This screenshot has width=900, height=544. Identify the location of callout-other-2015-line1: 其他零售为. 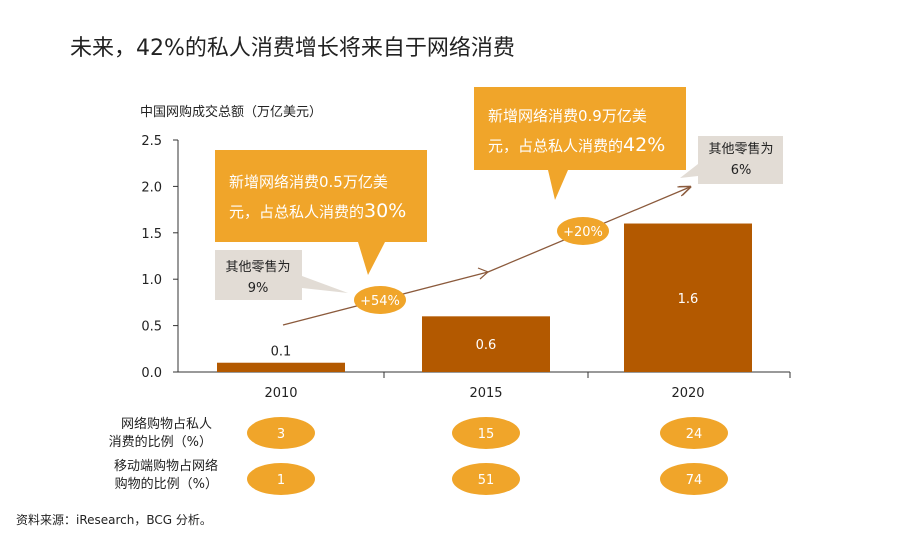
(257, 267).